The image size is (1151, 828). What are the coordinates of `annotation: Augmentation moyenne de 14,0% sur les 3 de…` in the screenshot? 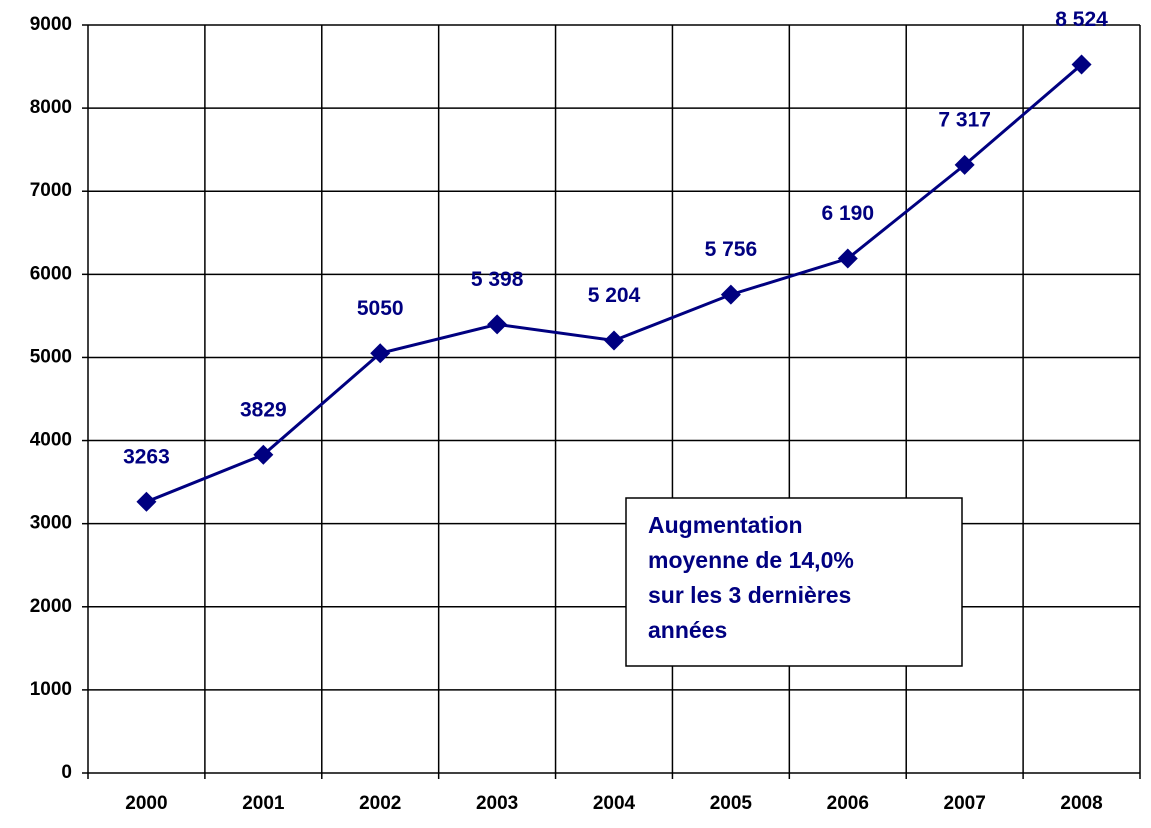 It's located at (794, 582).